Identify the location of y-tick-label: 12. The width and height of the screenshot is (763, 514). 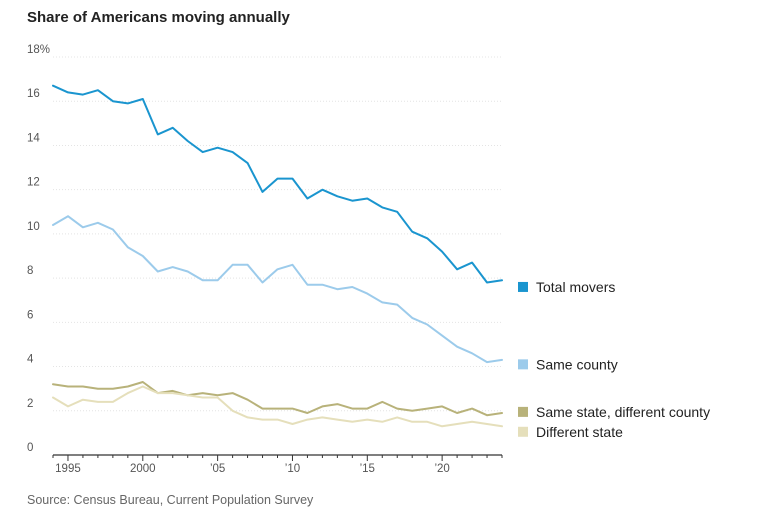
(33, 183).